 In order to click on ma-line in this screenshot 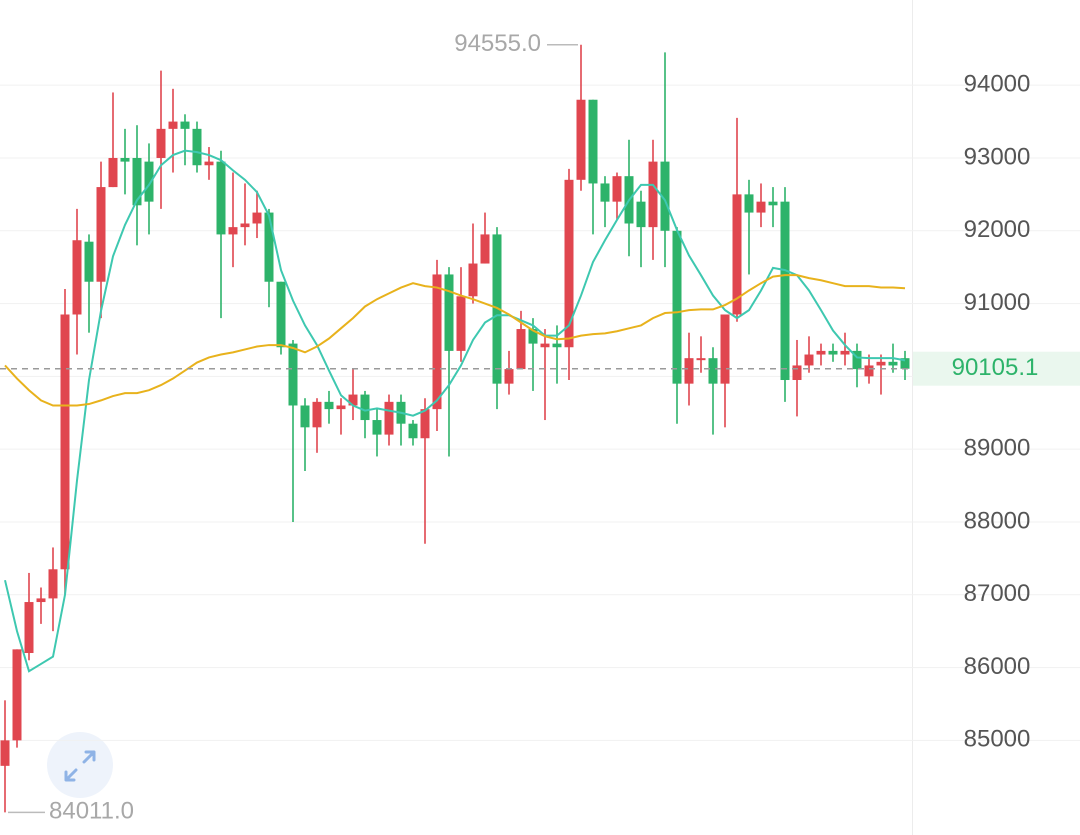, I will do `click(455, 340)`.